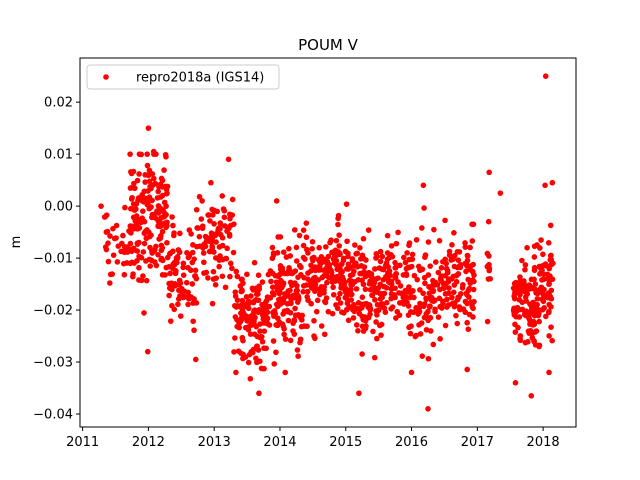 The height and width of the screenshot is (480, 640). Describe the element at coordinates (279, 442) in the screenshot. I see `x-tick-label: 2014` at that location.